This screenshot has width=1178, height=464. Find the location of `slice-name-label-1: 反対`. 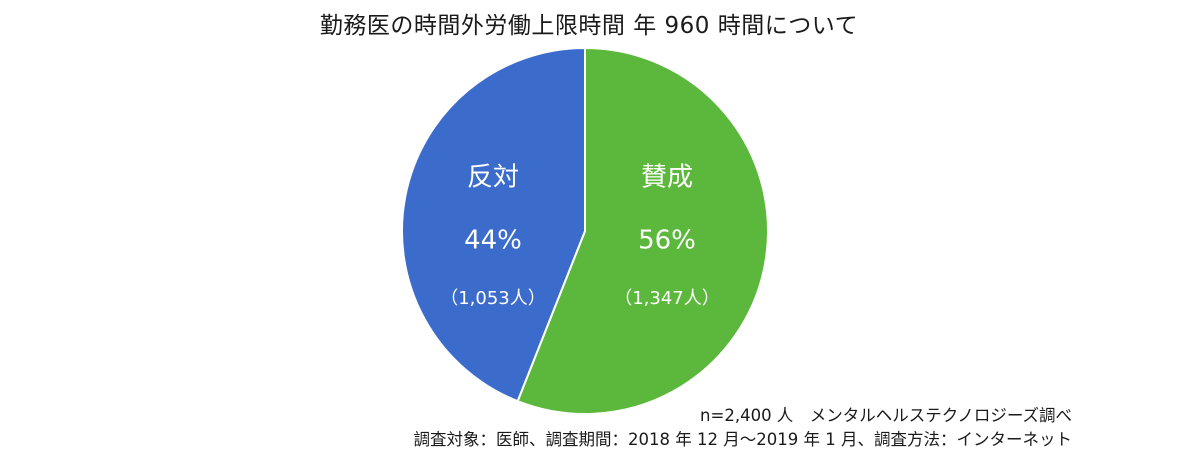

slice-name-label-1: 反対 is located at coordinates (493, 178).